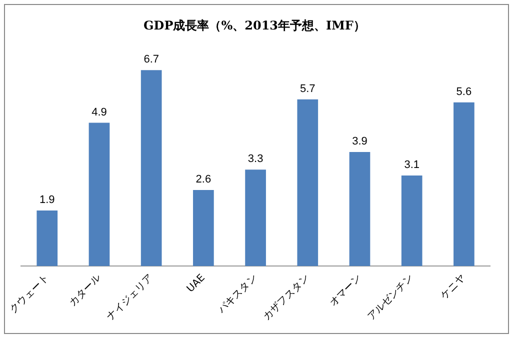 Image resolution: width=515 pixels, height=340 pixels. What do you see at coordinates (238, 294) in the screenshot?
I see `x-tick-label: パキスタン` at bounding box center [238, 294].